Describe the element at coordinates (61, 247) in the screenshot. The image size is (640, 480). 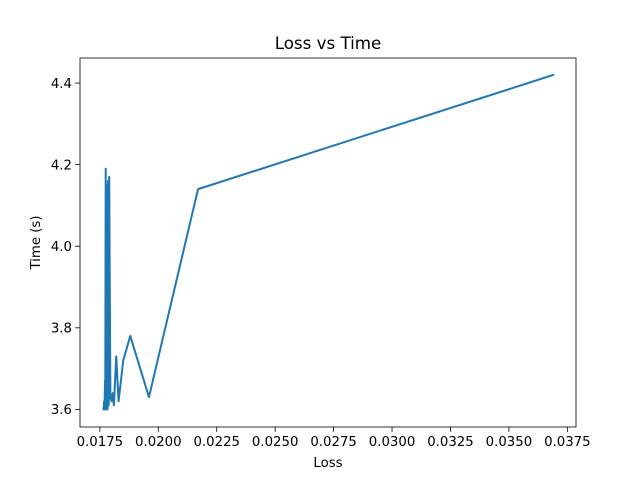
I see `y-tick-label: 4.0` at that location.